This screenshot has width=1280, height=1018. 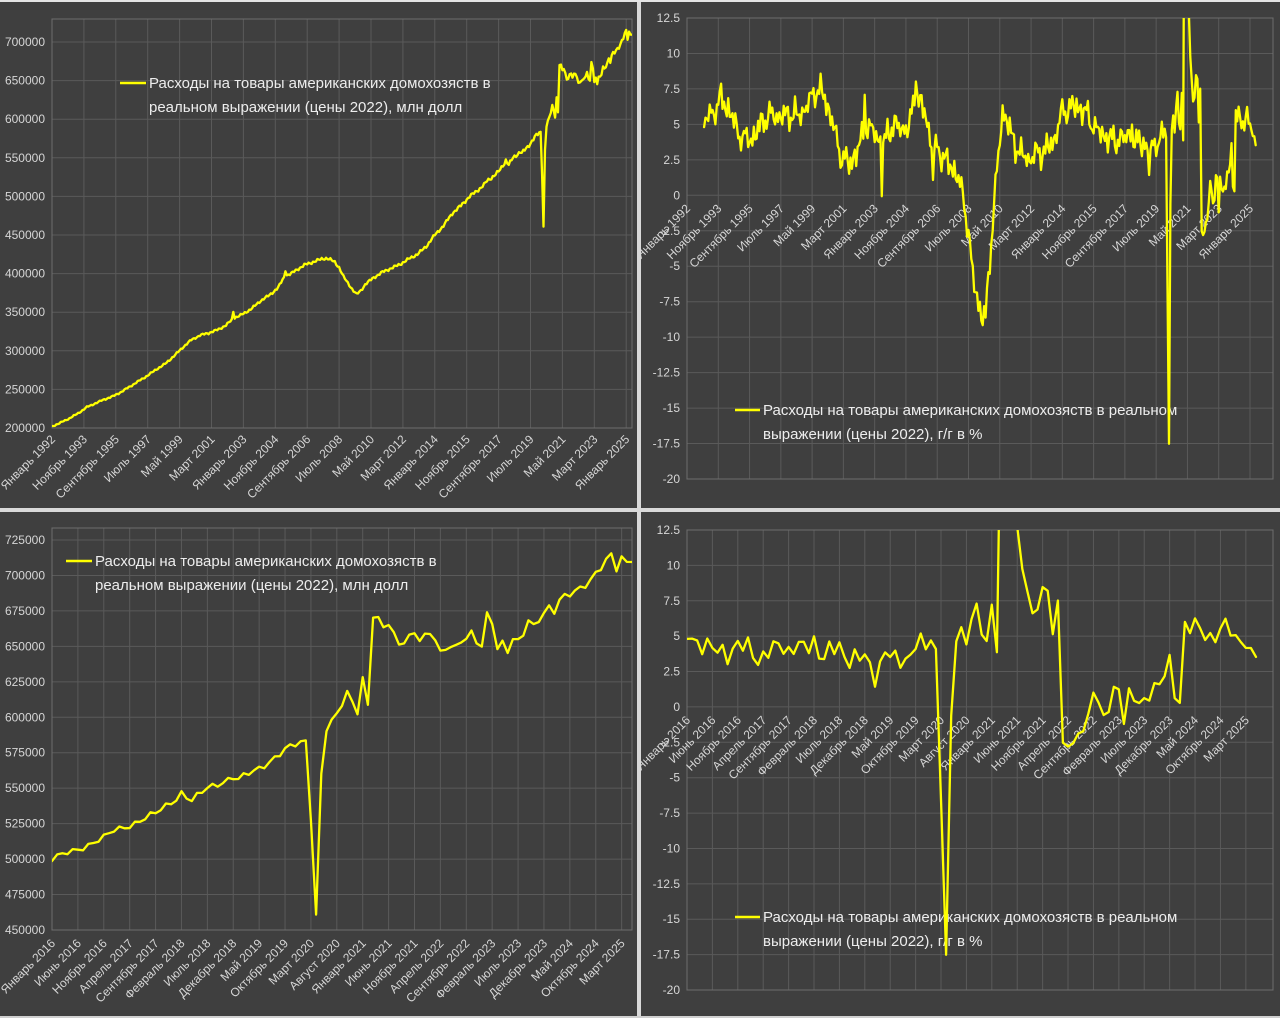 I want to click on separator-horizontal, so click(x=640, y=510).